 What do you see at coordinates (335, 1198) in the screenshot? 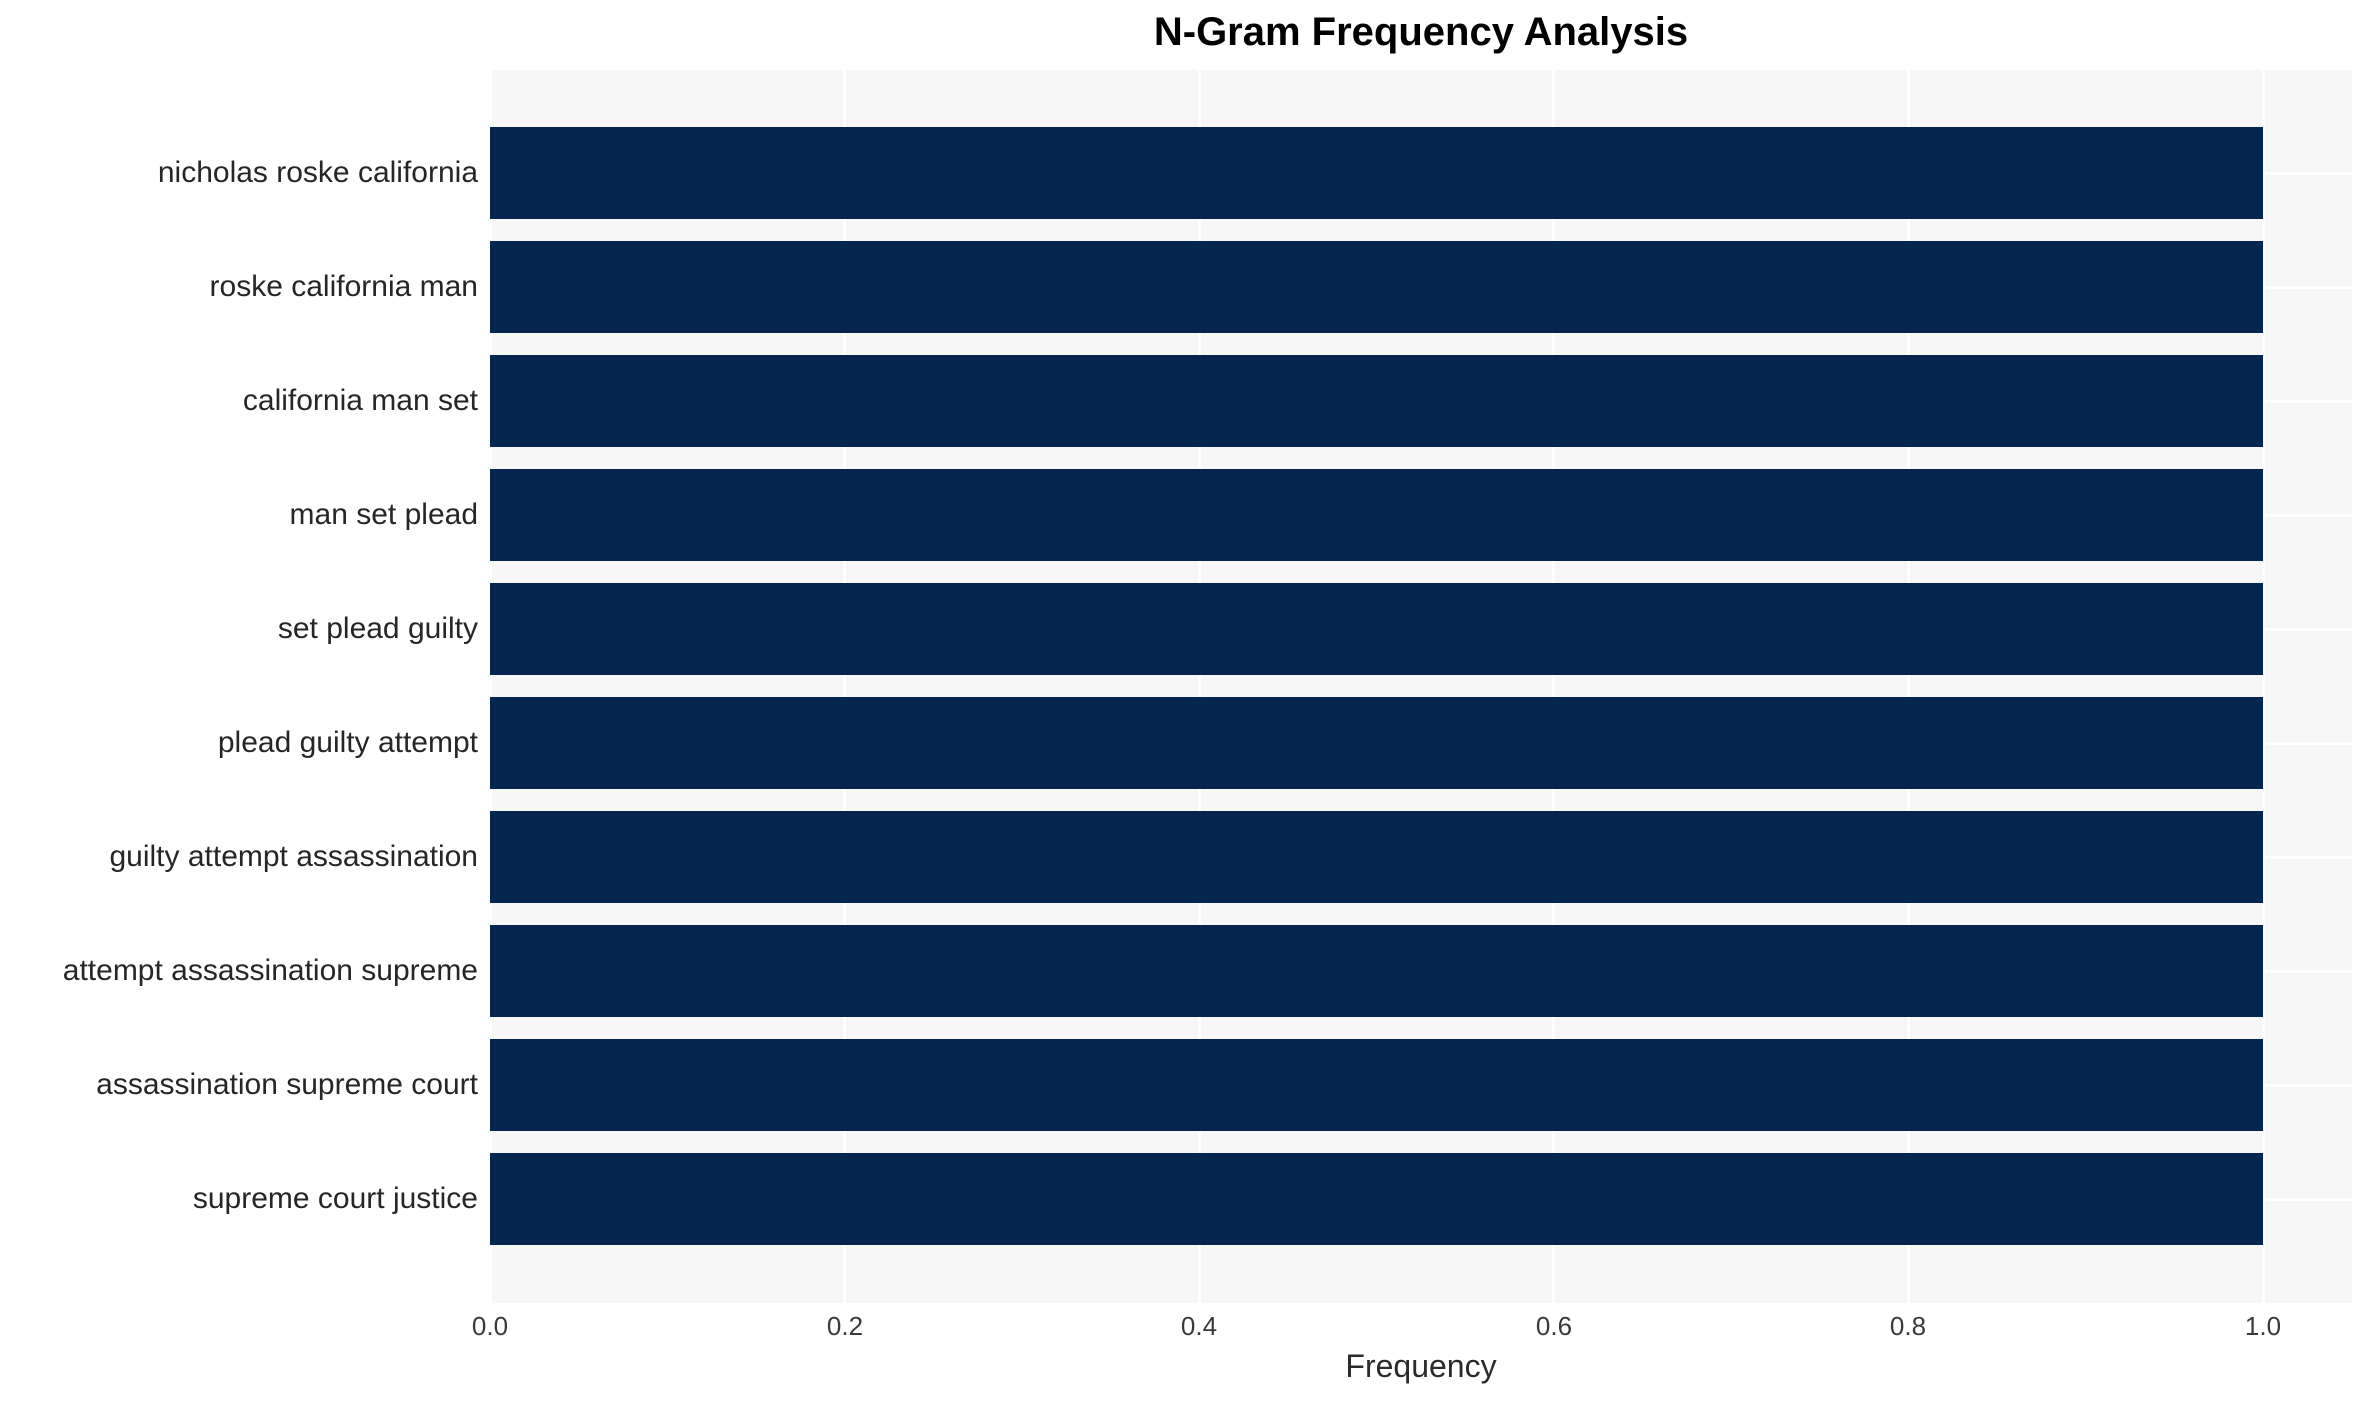
I see `category-label: supreme court justice` at bounding box center [335, 1198].